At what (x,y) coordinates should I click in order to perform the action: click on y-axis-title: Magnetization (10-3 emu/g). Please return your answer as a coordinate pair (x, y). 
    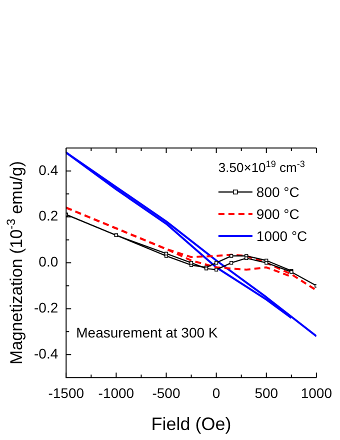
    Looking at the image, I should click on (15, 262).